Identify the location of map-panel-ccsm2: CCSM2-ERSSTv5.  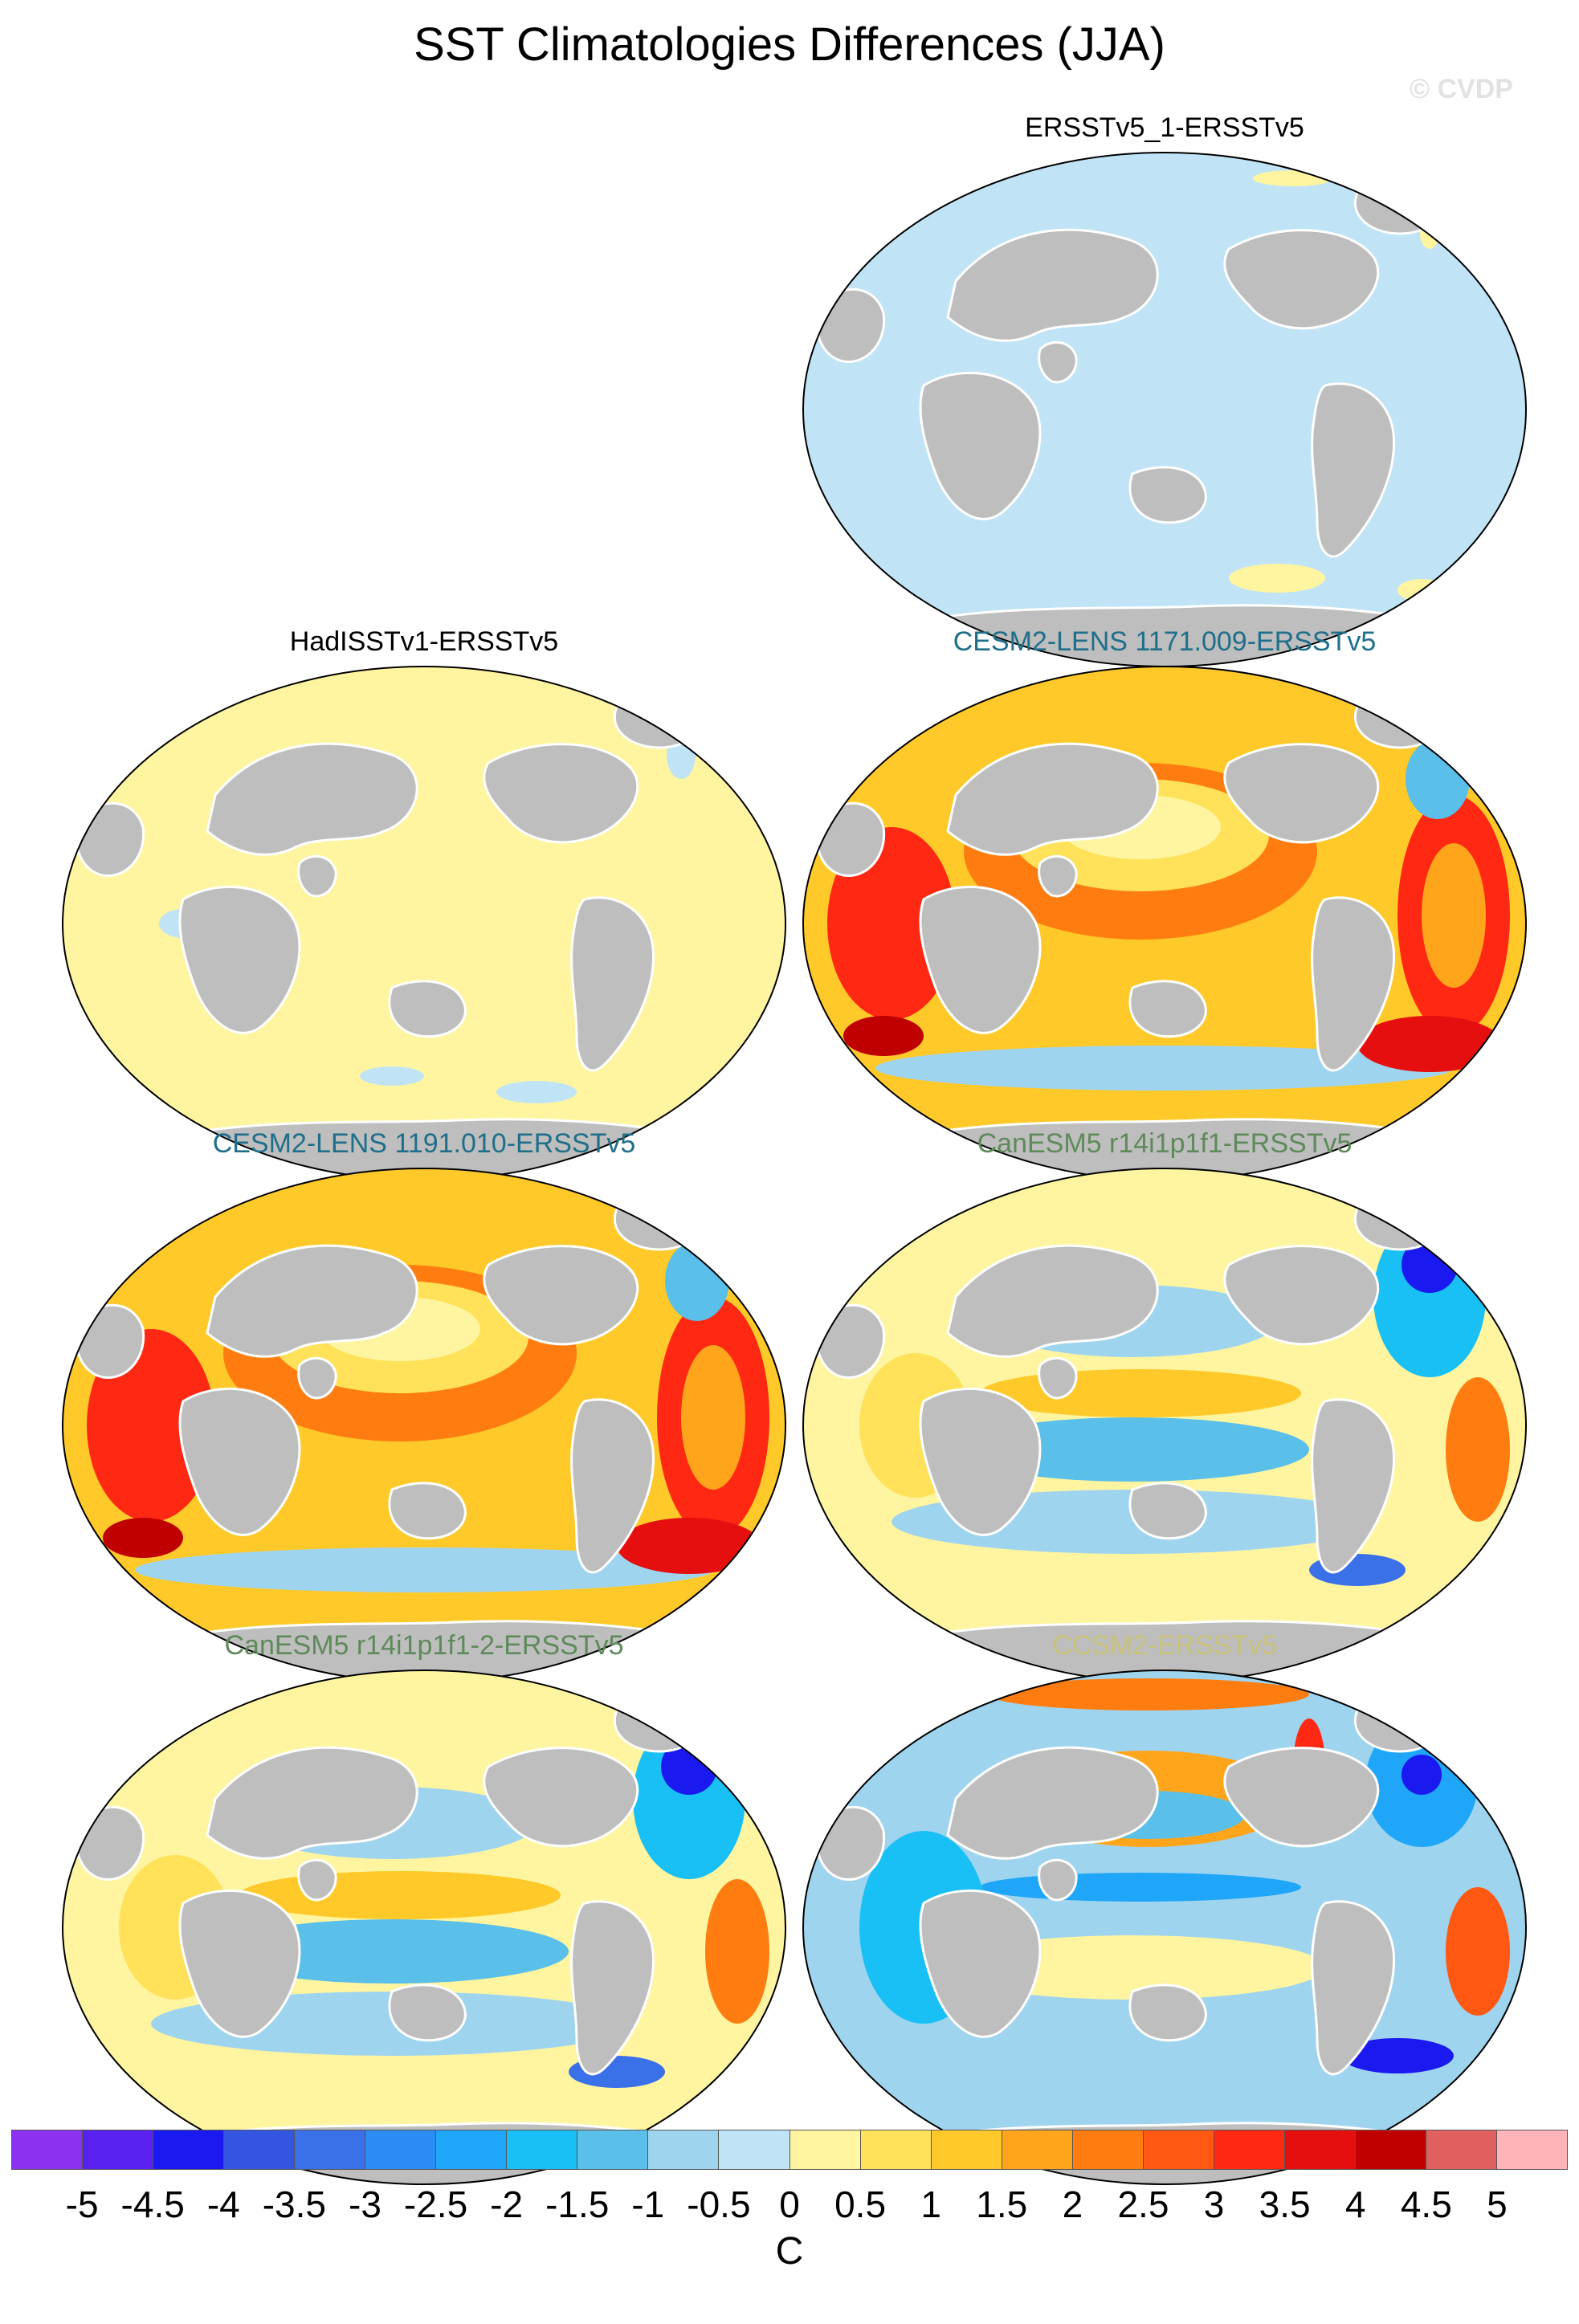
(1164, 1911).